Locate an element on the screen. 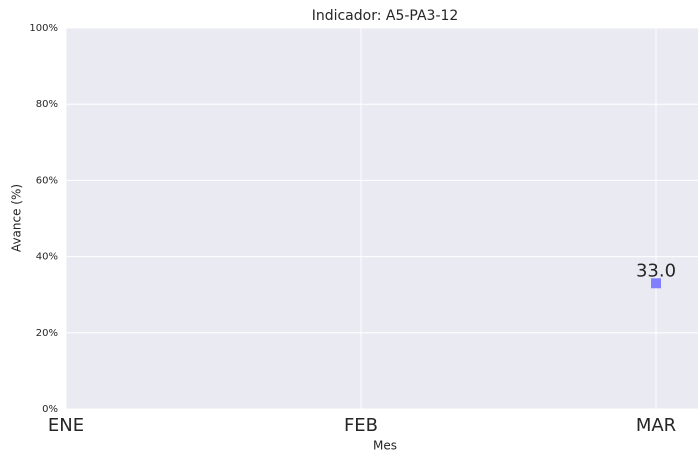 The image size is (698, 452). data-label: 33.0 is located at coordinates (656, 270).